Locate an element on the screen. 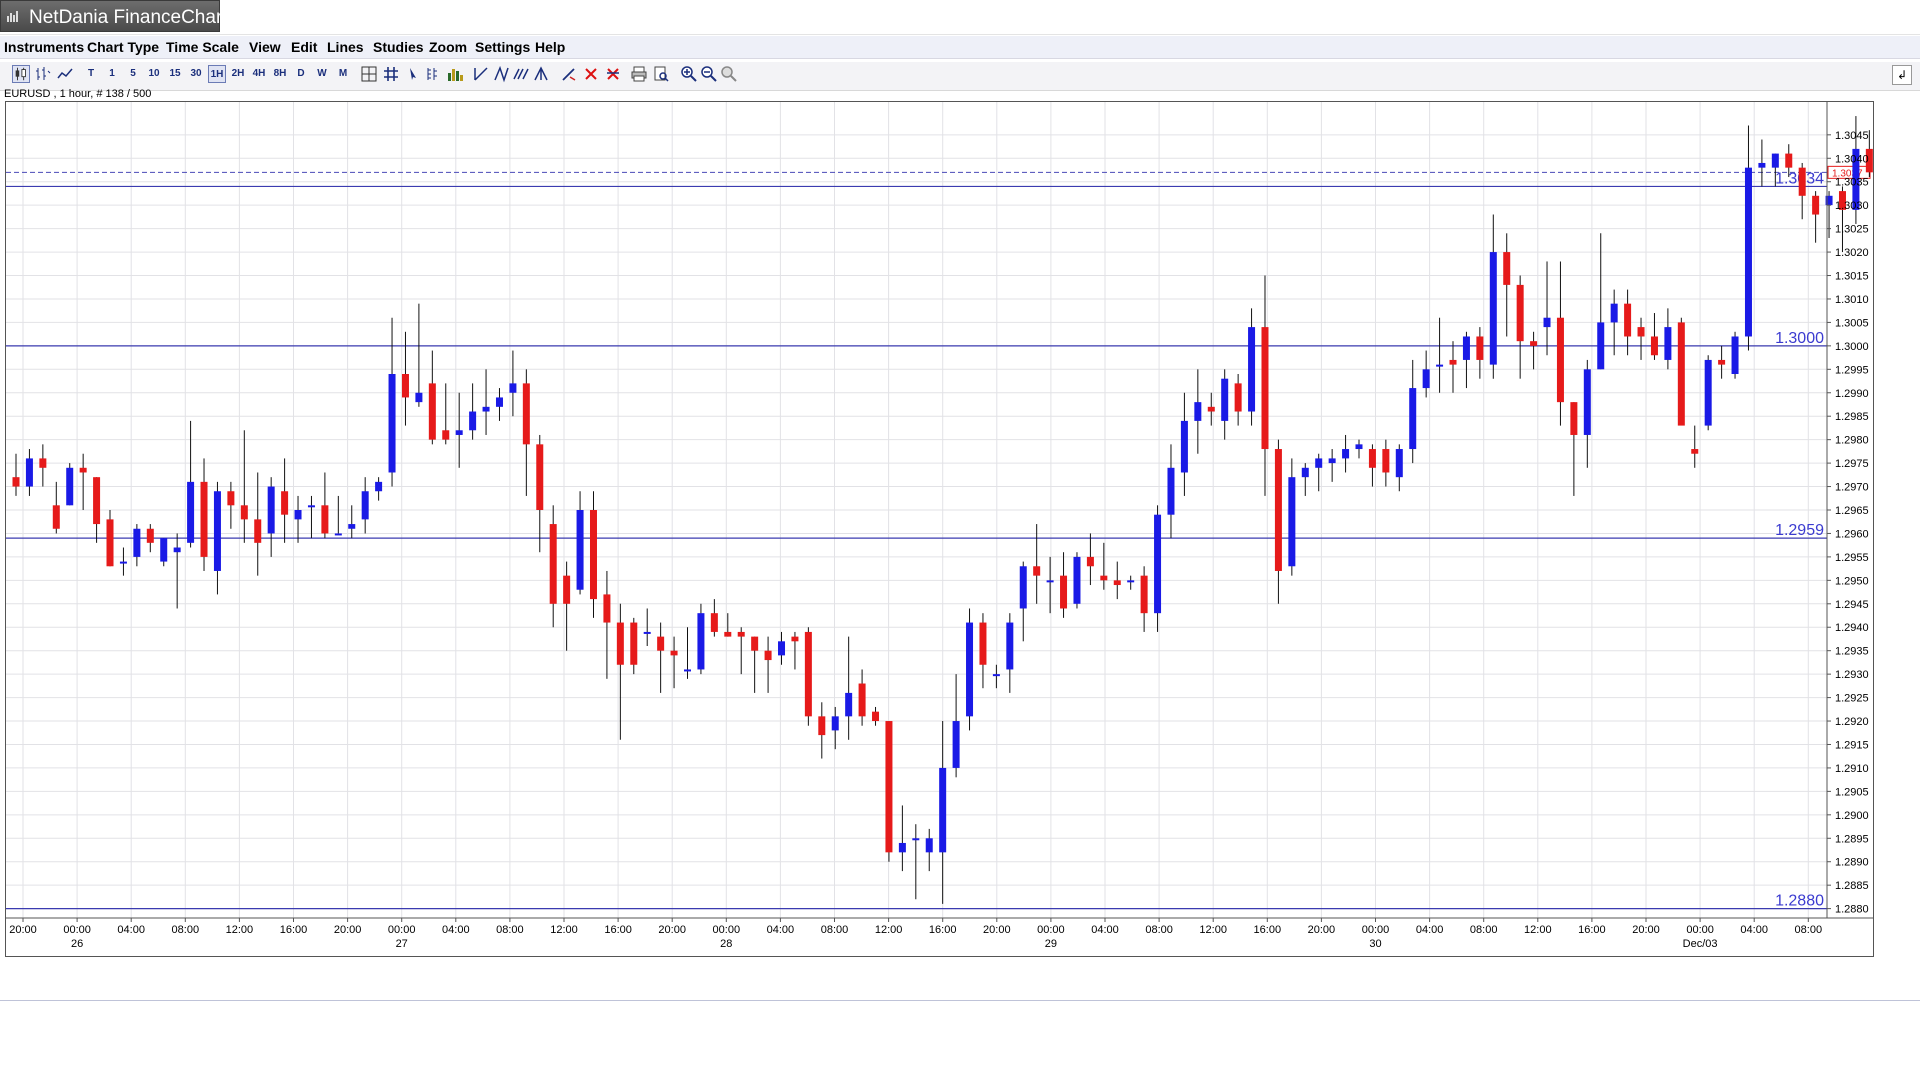 This screenshot has height=1080, width=1920. delete-all-icon is located at coordinates (613, 74).